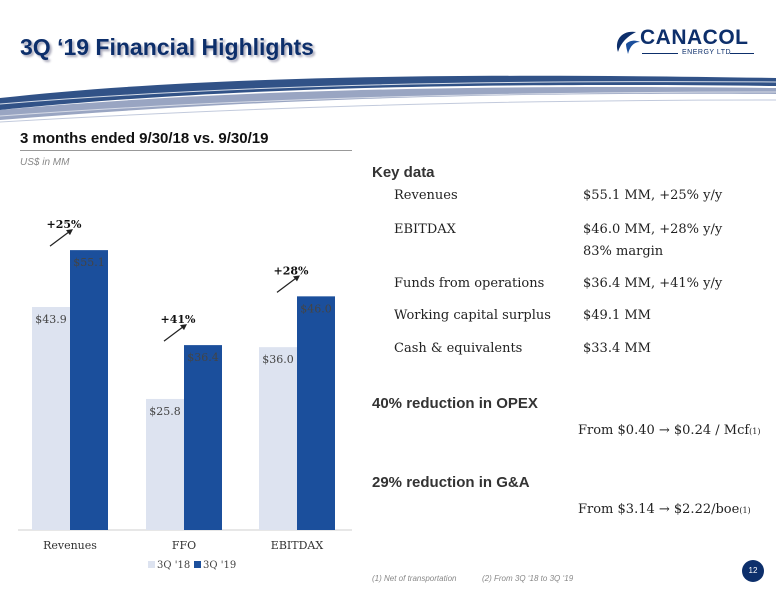 Image resolution: width=776 pixels, height=600 pixels. I want to click on category-label: FFO, so click(184, 545).